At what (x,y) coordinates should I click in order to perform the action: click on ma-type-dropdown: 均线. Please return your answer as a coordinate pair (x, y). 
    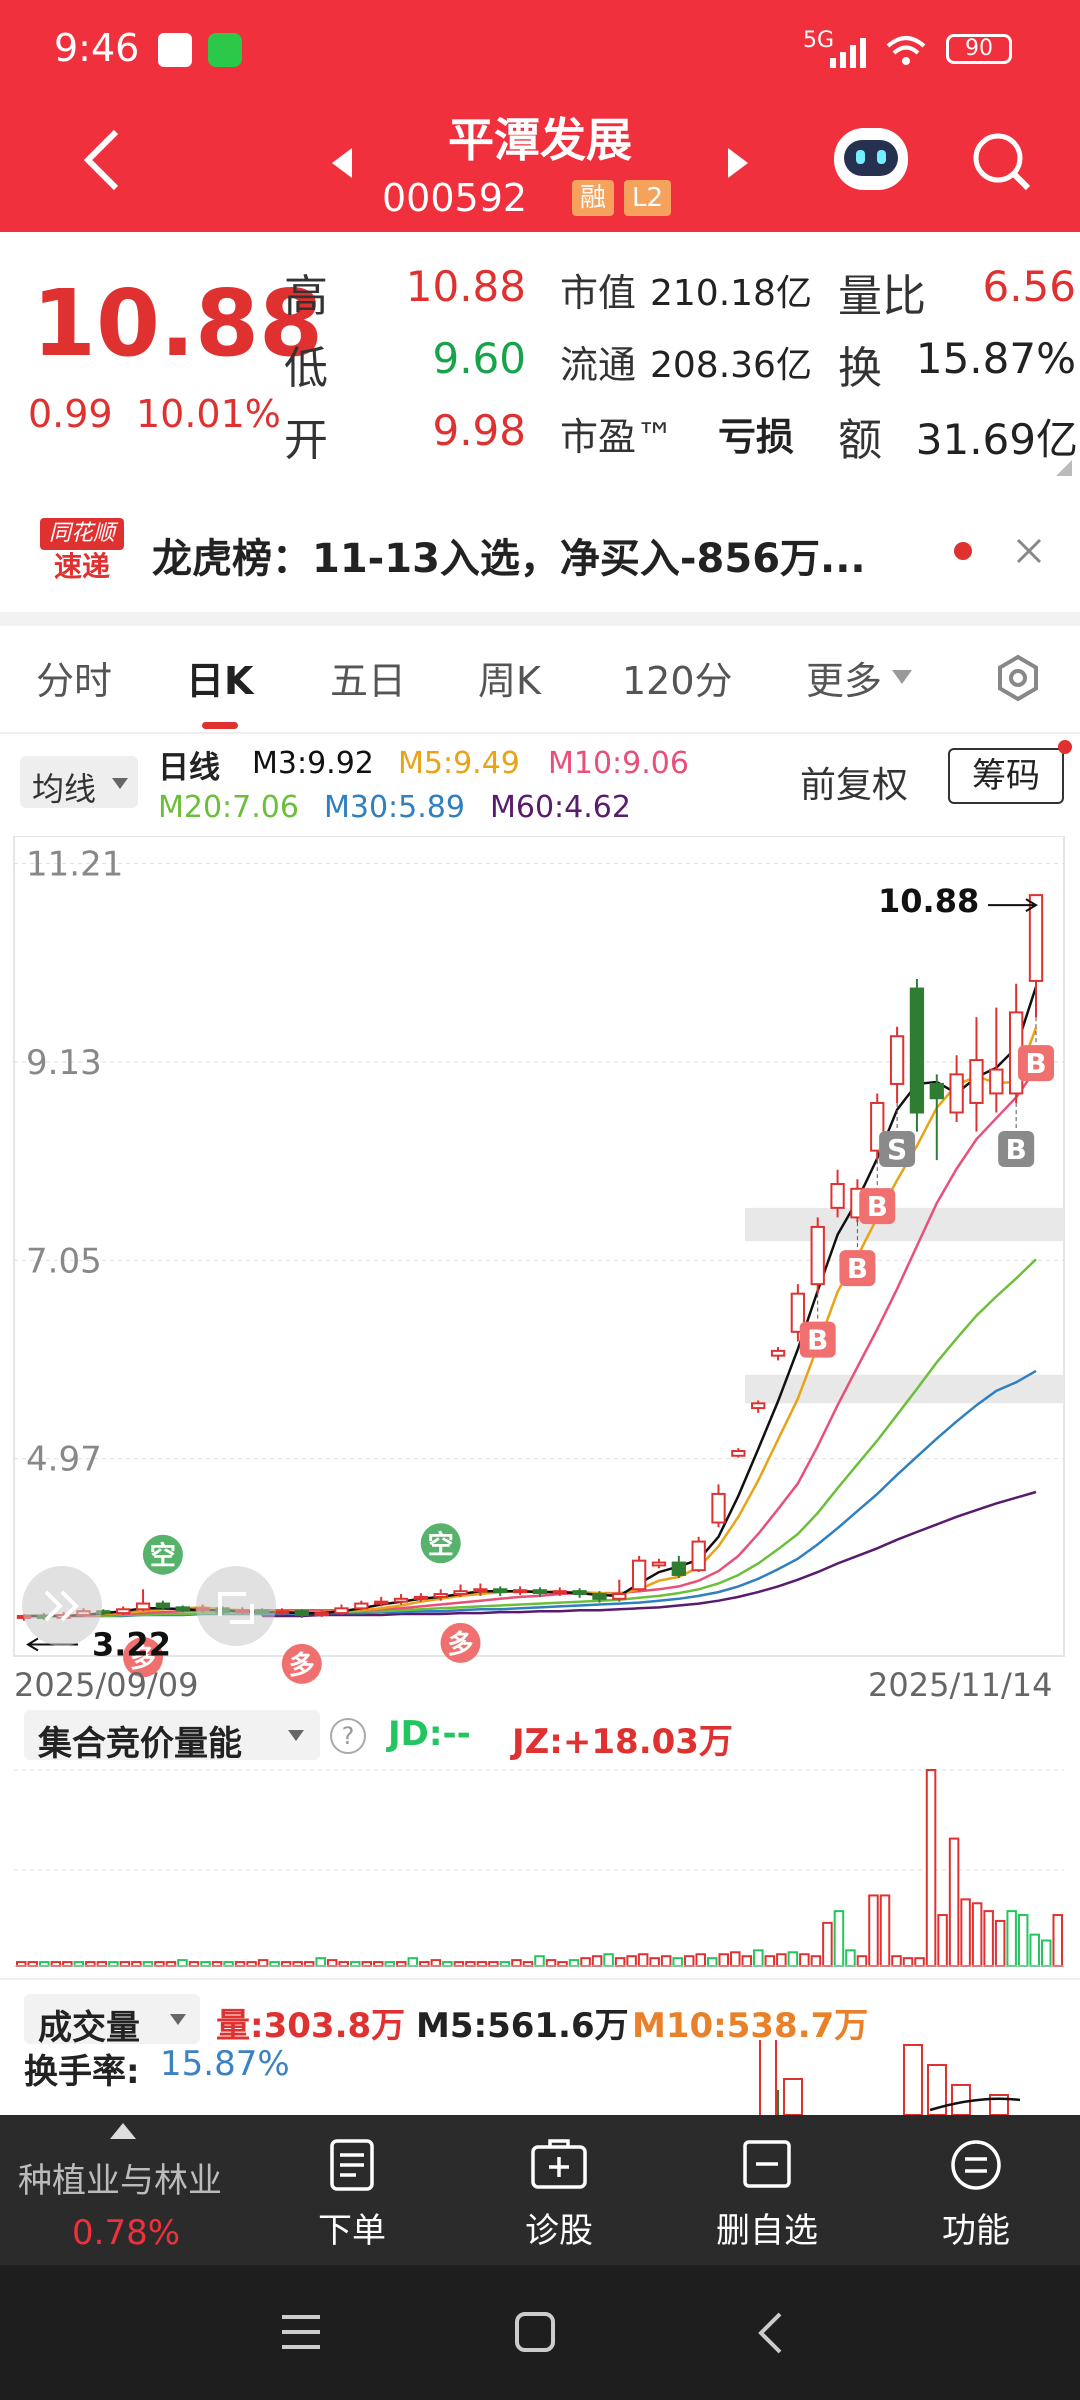
    Looking at the image, I should click on (79, 782).